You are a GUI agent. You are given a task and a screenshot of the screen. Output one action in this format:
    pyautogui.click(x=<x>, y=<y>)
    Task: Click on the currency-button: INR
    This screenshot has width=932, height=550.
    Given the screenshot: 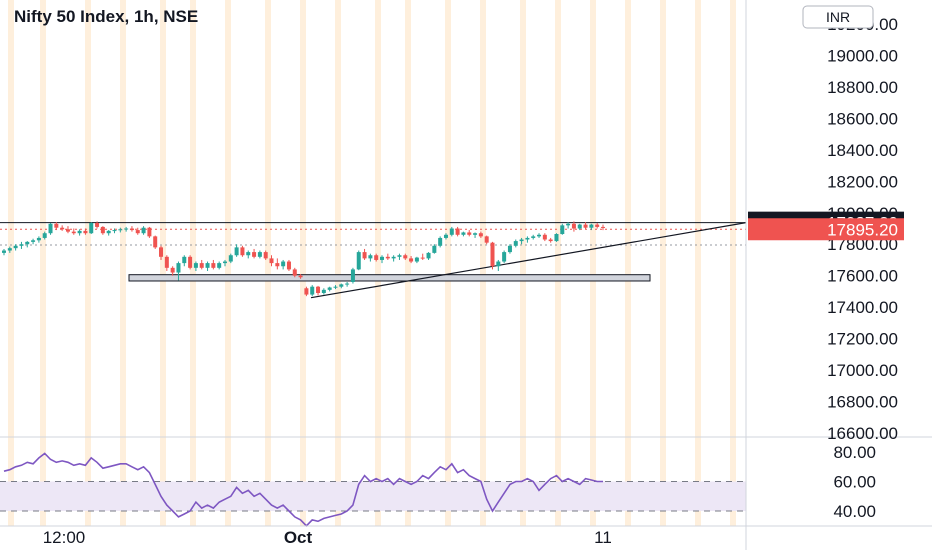 What is the action you would take?
    pyautogui.click(x=838, y=17)
    